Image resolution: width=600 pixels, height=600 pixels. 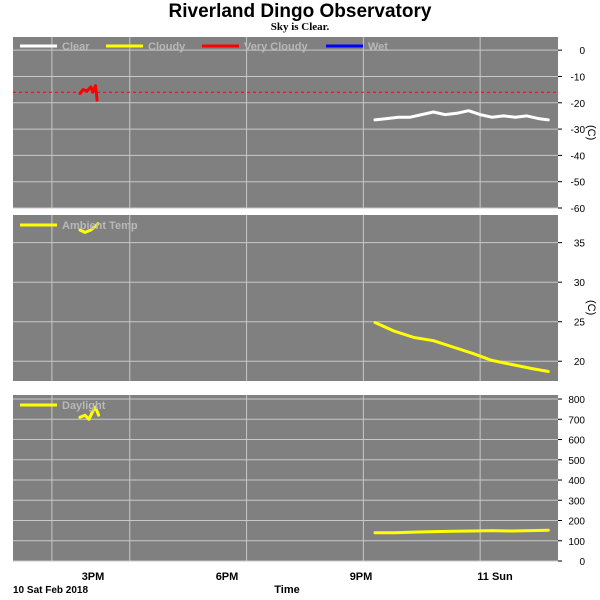 What do you see at coordinates (591, 132) in the screenshot?
I see `sky-unit-label: (C)` at bounding box center [591, 132].